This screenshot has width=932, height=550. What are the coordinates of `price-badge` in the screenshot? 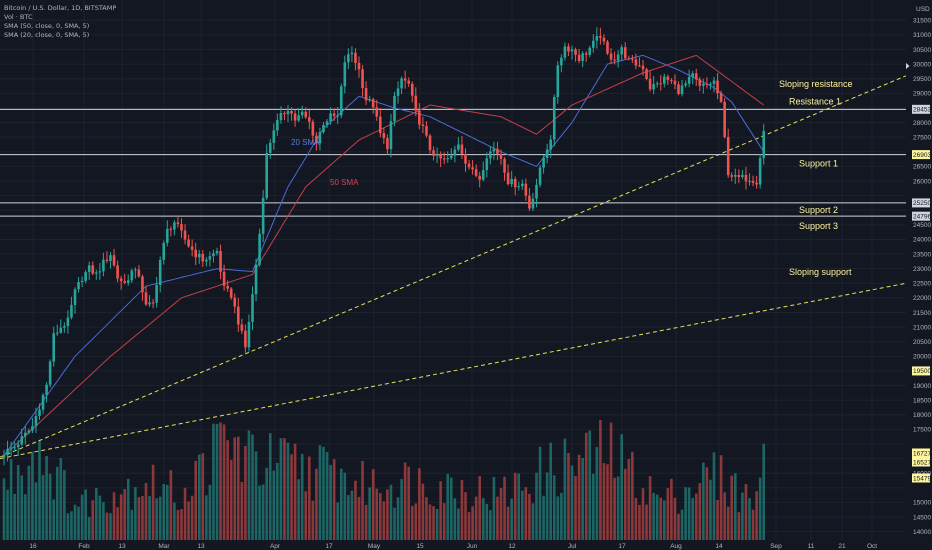 It's located at (921, 203).